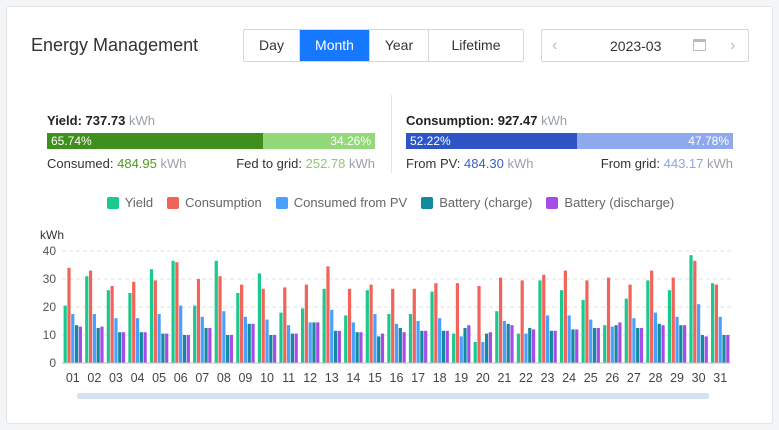  I want to click on chevron-right-icon: ›, so click(733, 45).